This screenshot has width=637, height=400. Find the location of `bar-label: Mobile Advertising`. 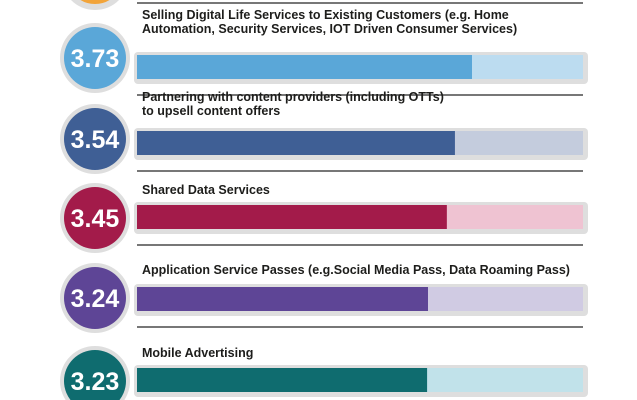

bar-label: Mobile Advertising is located at coordinates (197, 353).